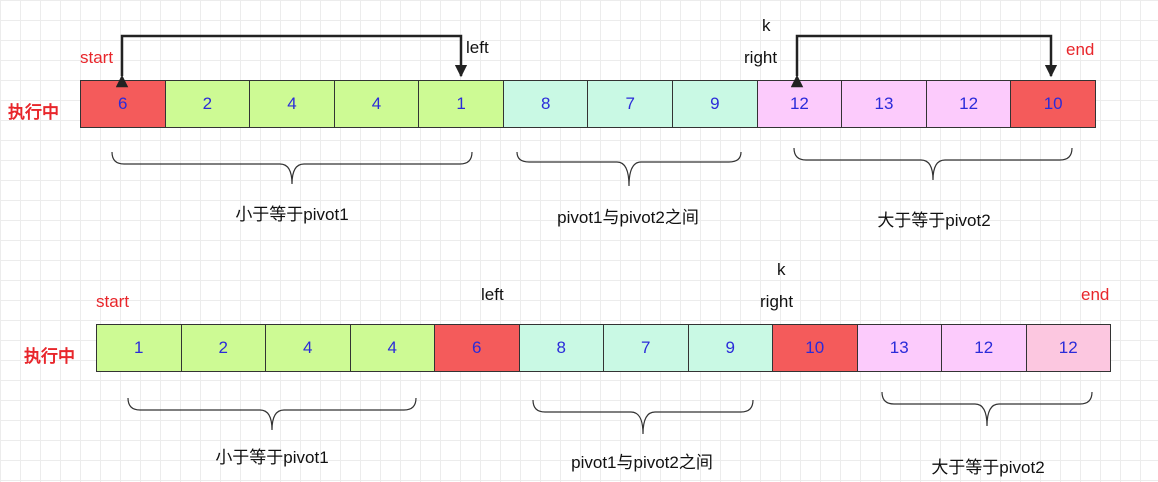 The height and width of the screenshot is (482, 1158). What do you see at coordinates (642, 462) in the screenshot?
I see `row2-group-middle: pivot1与pivot2之间` at bounding box center [642, 462].